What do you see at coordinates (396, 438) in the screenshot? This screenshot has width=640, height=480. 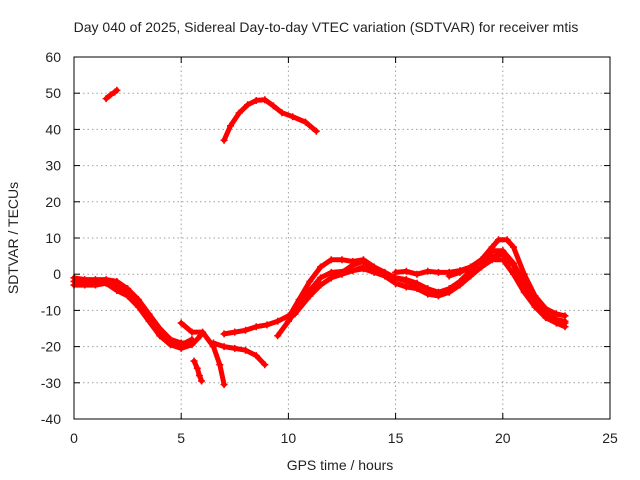 I see `x-tick-label: 15` at bounding box center [396, 438].